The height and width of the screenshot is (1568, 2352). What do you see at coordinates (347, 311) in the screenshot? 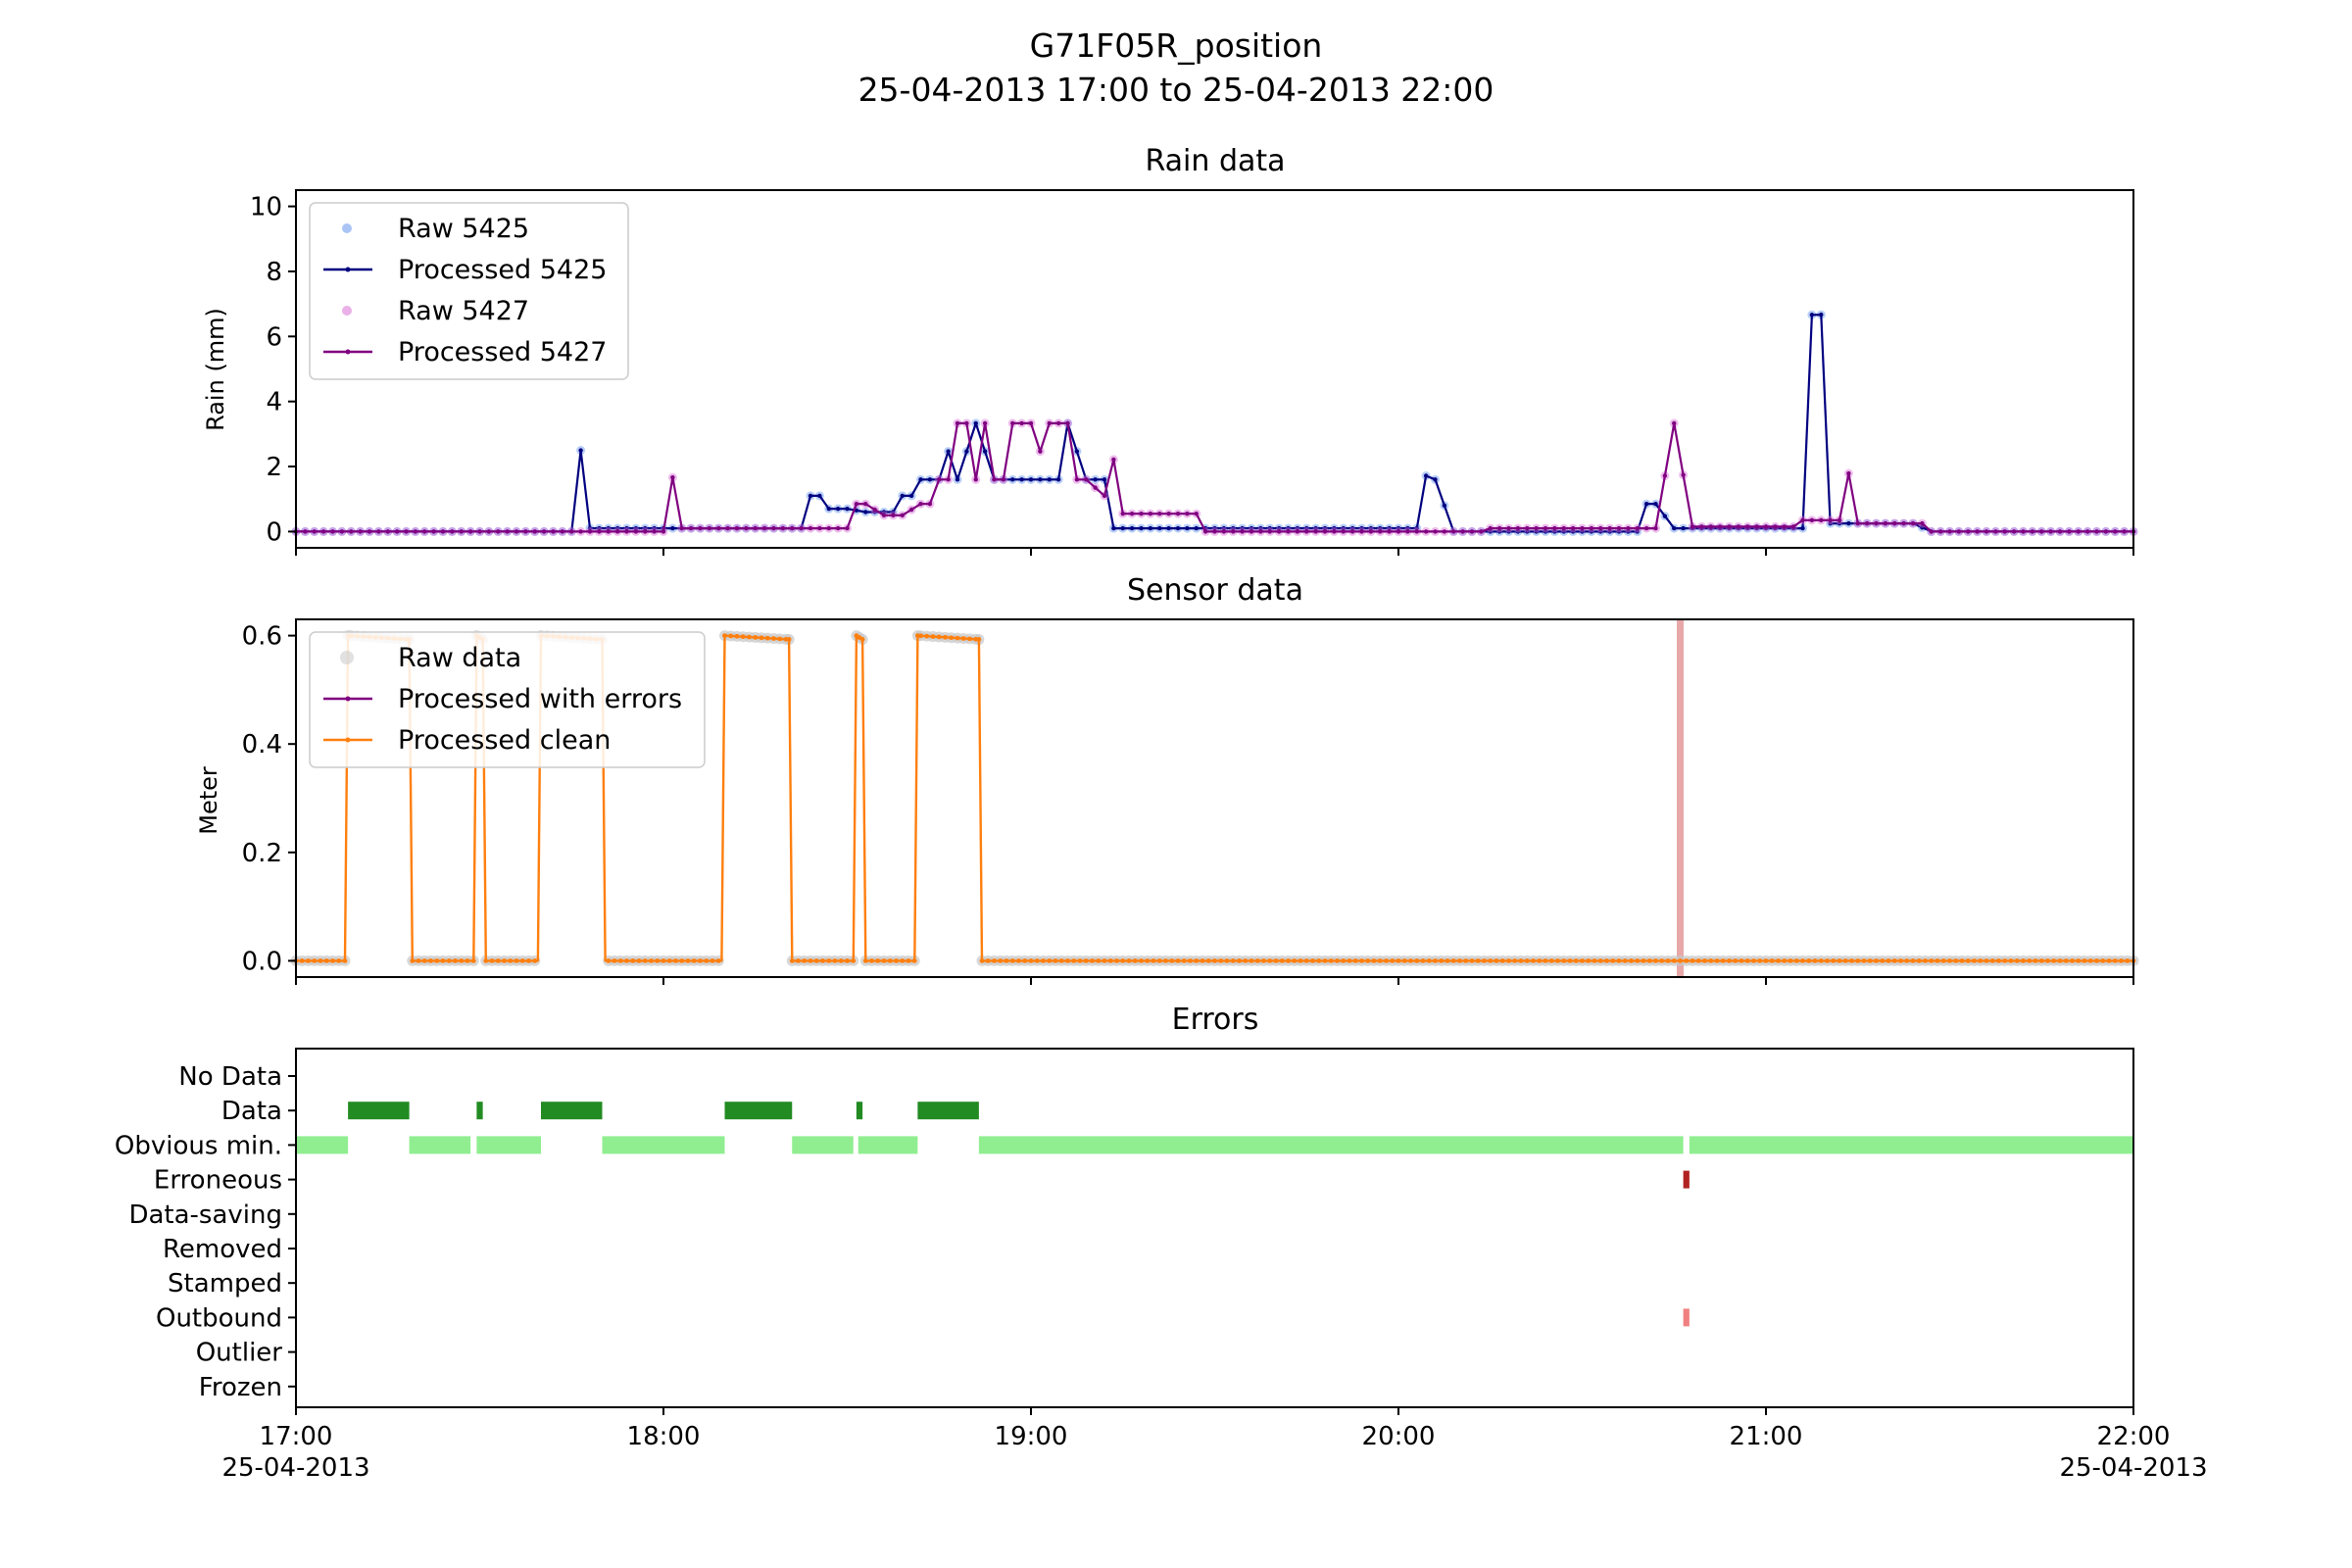
I see `rain-legend-marker` at bounding box center [347, 311].